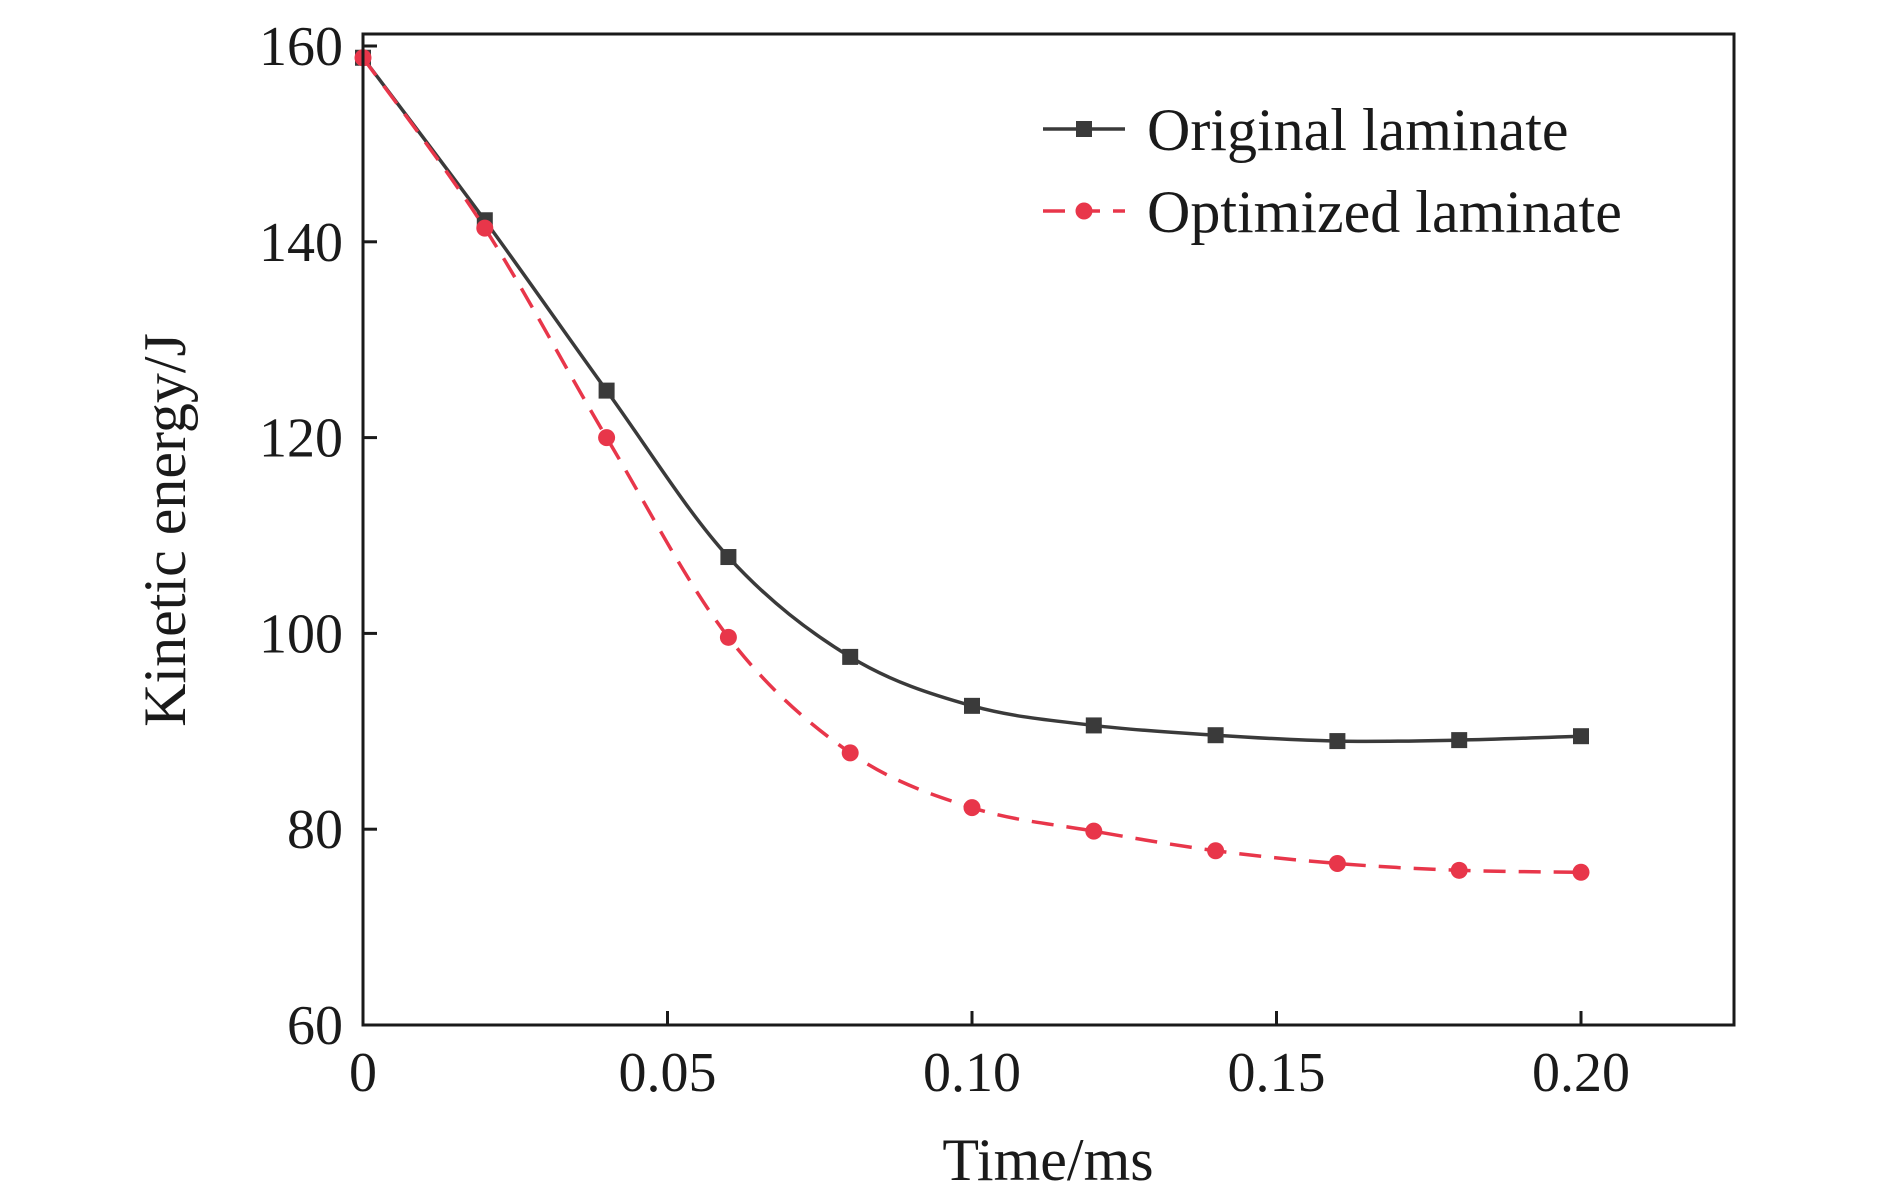 This screenshot has width=1890, height=1203. What do you see at coordinates (1084, 211) in the screenshot?
I see `legend-marker-optimized-laminate` at bounding box center [1084, 211].